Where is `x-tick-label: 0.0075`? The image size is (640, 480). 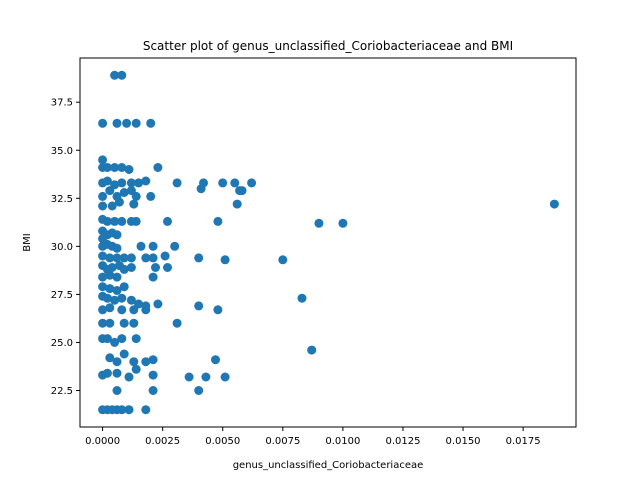 x-tick-label: 0.0075 is located at coordinates (282, 441).